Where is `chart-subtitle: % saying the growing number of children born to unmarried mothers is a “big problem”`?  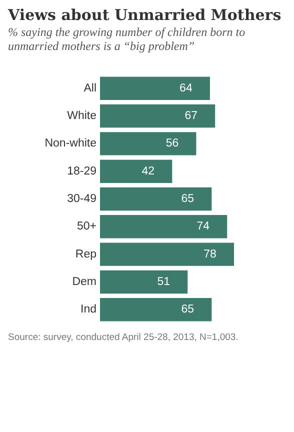
chart-subtitle: % saying the growing number of children born to unmarried mothers is a “big problem” is located at coordinates (127, 39).